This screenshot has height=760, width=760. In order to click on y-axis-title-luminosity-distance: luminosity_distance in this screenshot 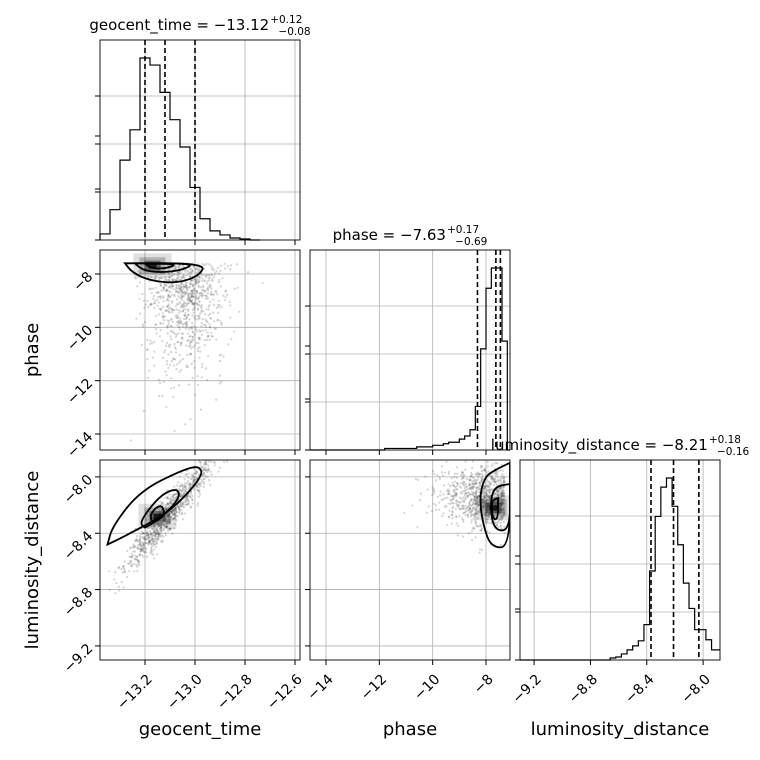, I will do `click(32, 560)`.